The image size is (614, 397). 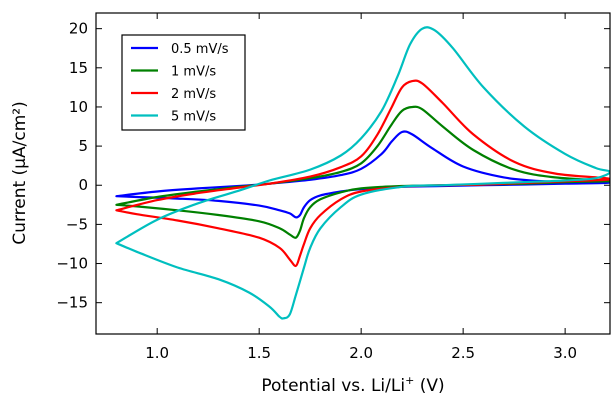 I want to click on y-tick-label: −5, so click(x=77, y=224).